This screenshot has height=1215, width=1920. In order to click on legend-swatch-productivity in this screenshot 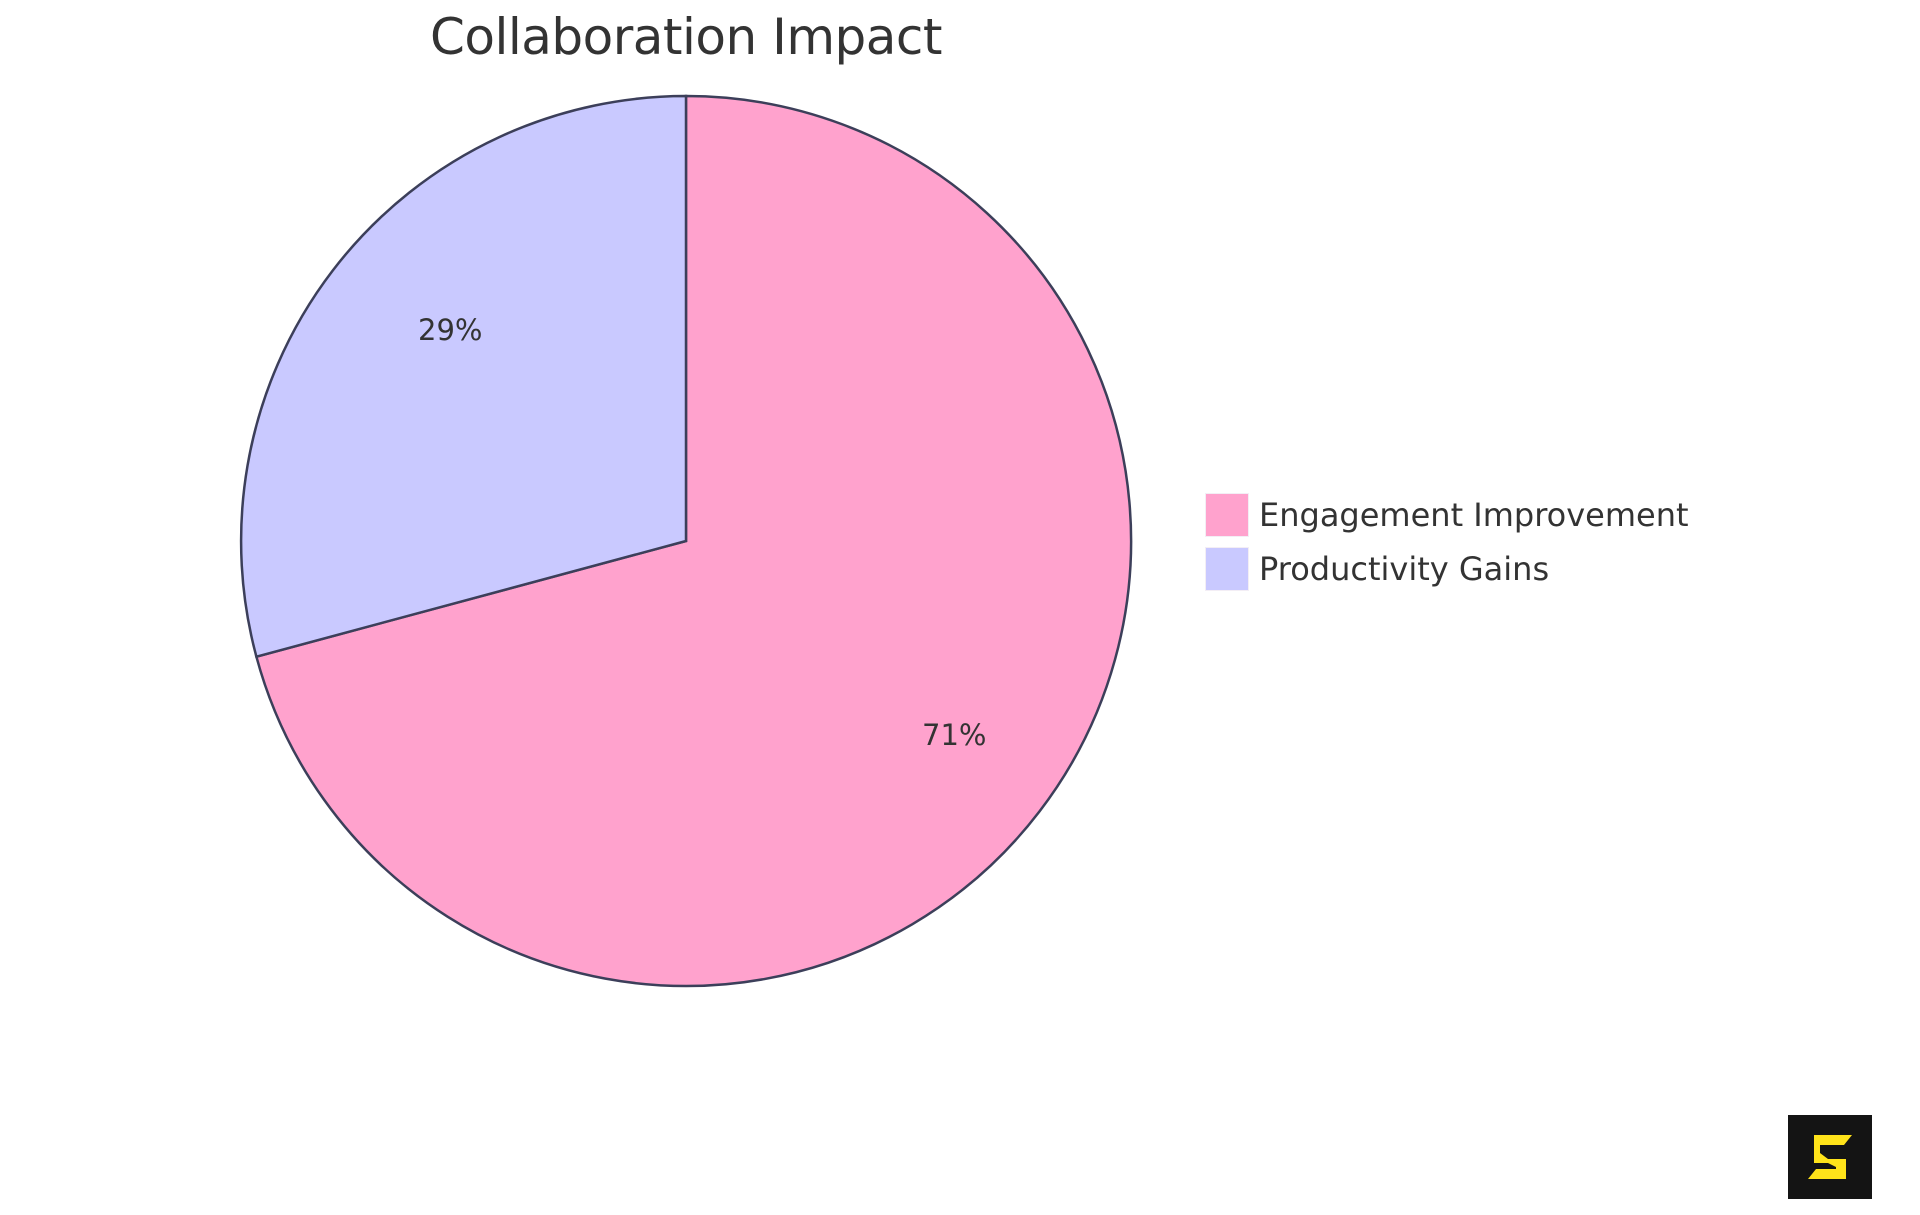, I will do `click(1227, 569)`.